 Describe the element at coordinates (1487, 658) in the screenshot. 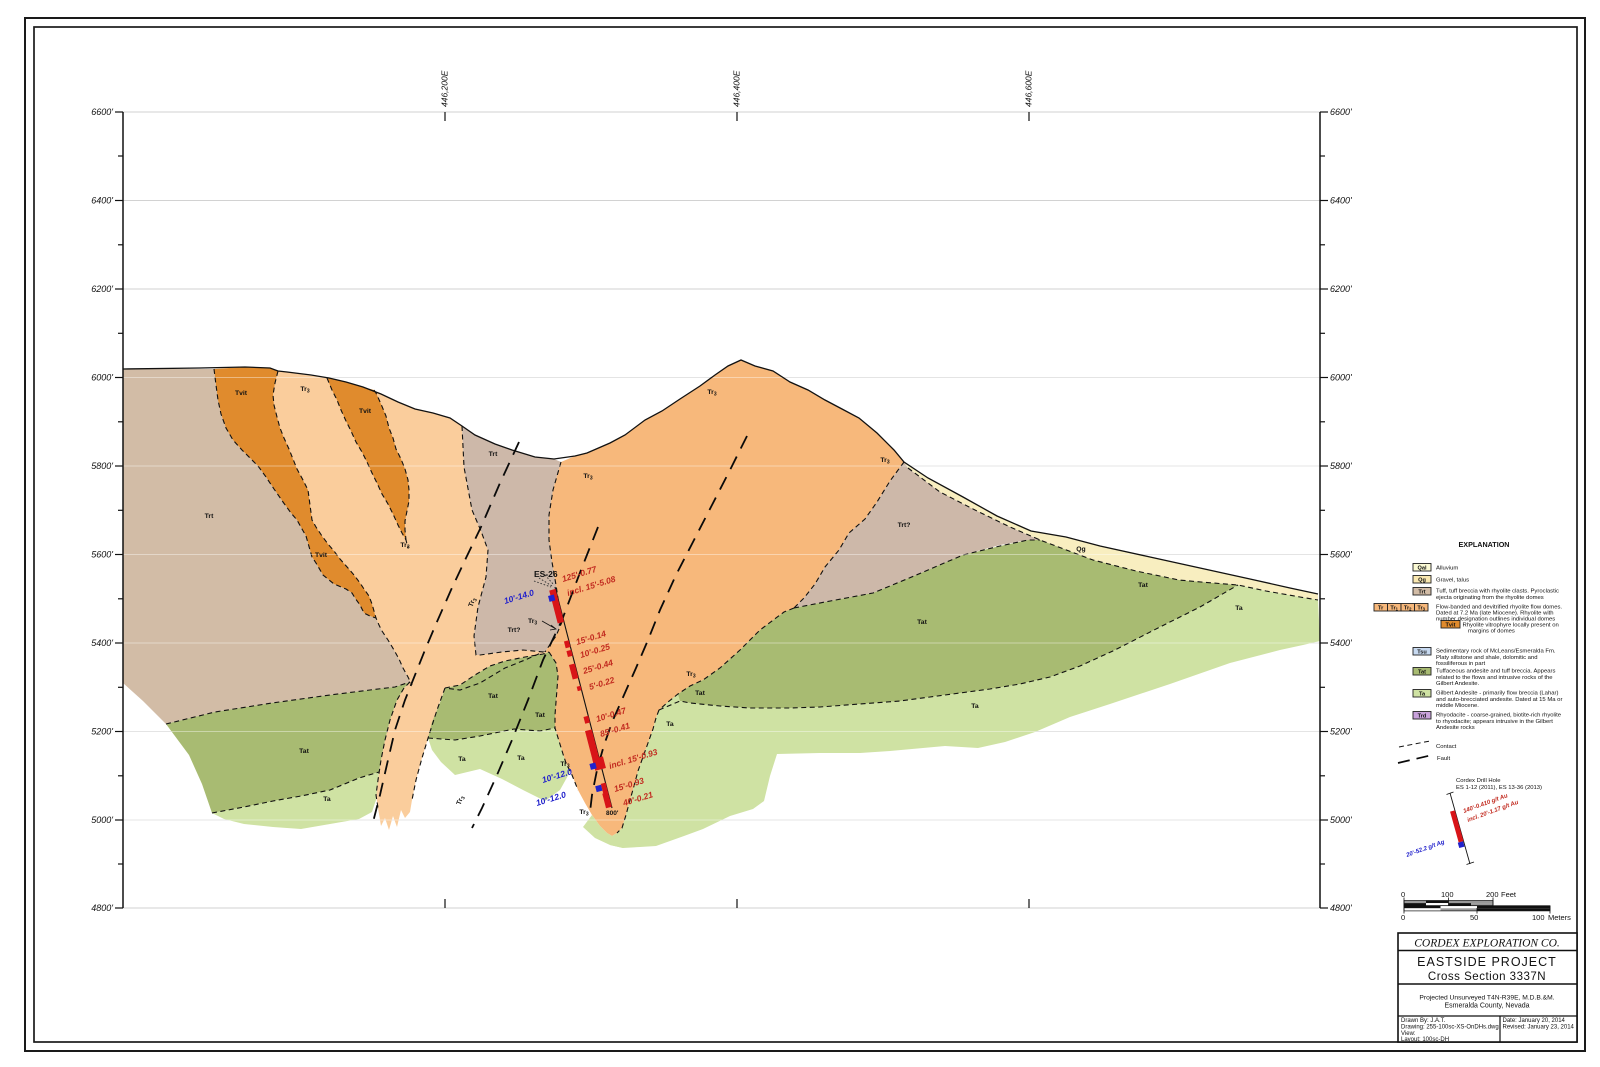

I see `svg-text:Platy siltstone and shale, dol: Platy siltstone and shale, dolomitic and` at that location.